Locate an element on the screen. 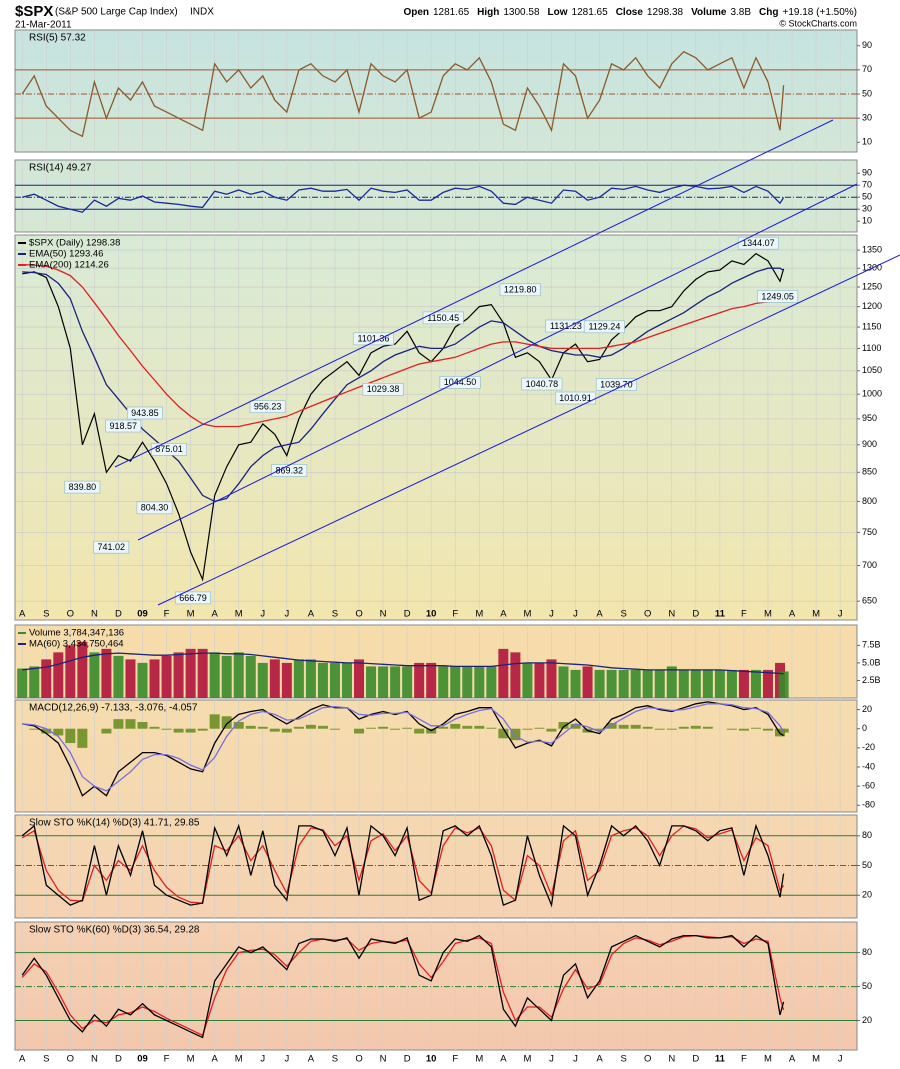  annotation-label: 1129.24 is located at coordinates (604, 327).